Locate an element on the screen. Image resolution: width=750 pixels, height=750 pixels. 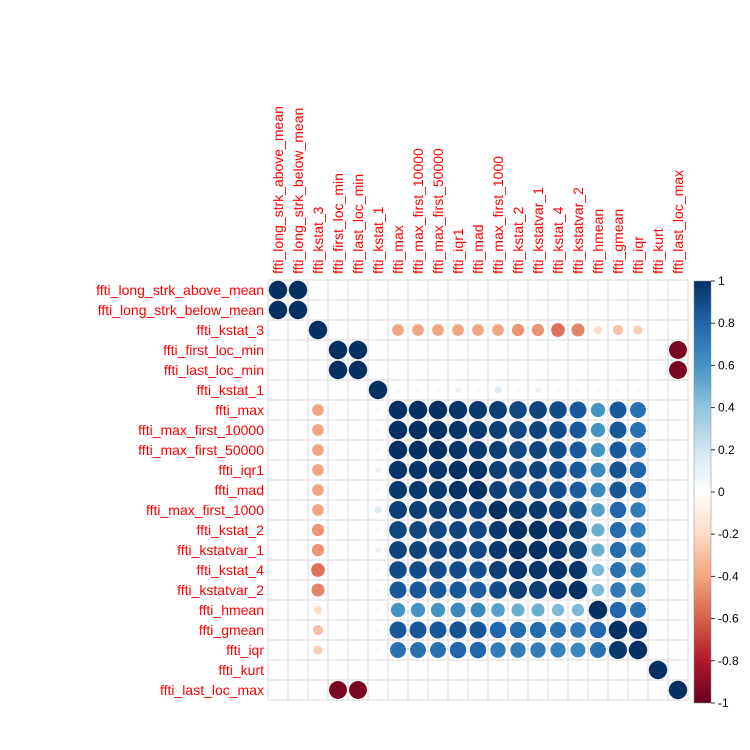
column-label: ffti_kstatvar_1 is located at coordinates (538, 230).